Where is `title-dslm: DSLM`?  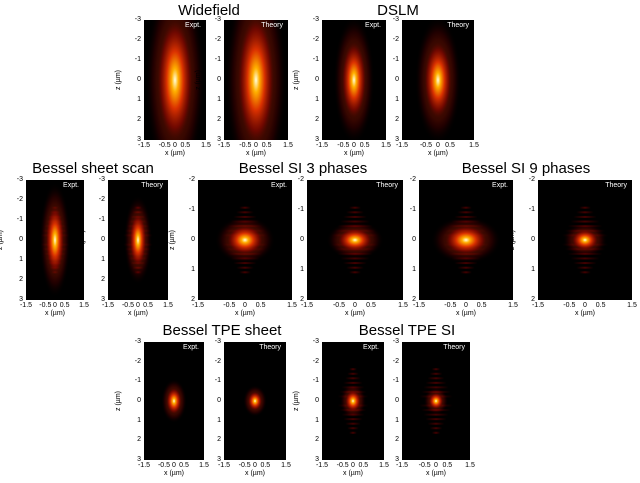
title-dslm: DSLM is located at coordinates (398, 10).